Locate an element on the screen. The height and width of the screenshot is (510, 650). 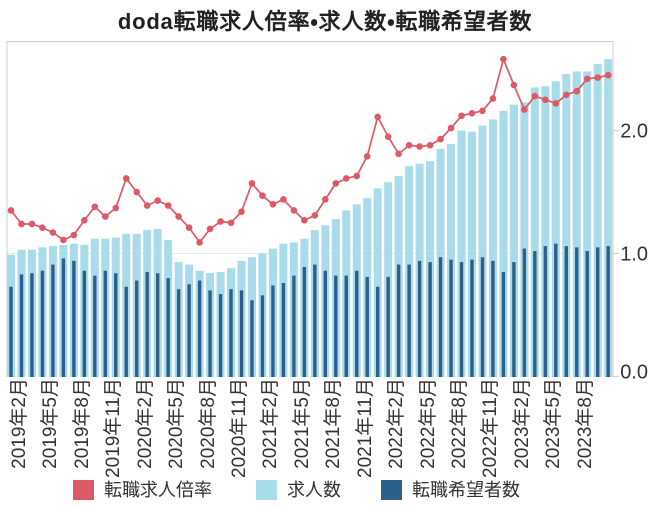
y-axis-tick-label: 2.0 is located at coordinates (634, 132).